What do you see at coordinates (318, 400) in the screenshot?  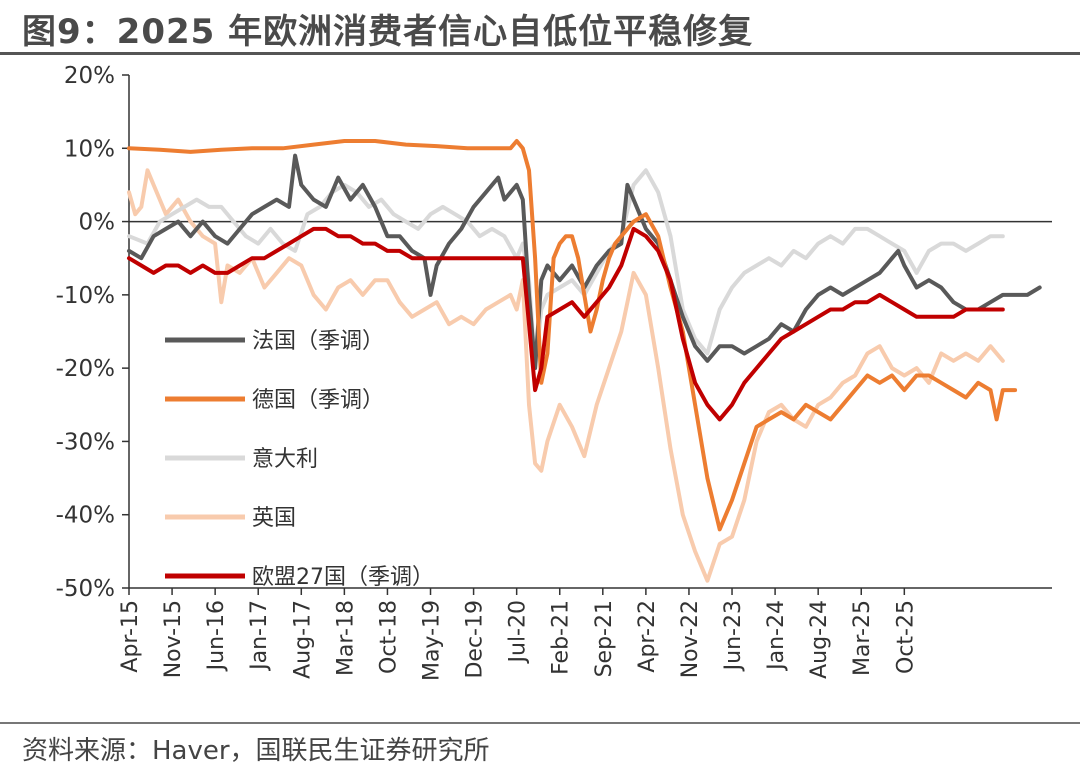 I see `legend-label: 德国（季调）` at bounding box center [318, 400].